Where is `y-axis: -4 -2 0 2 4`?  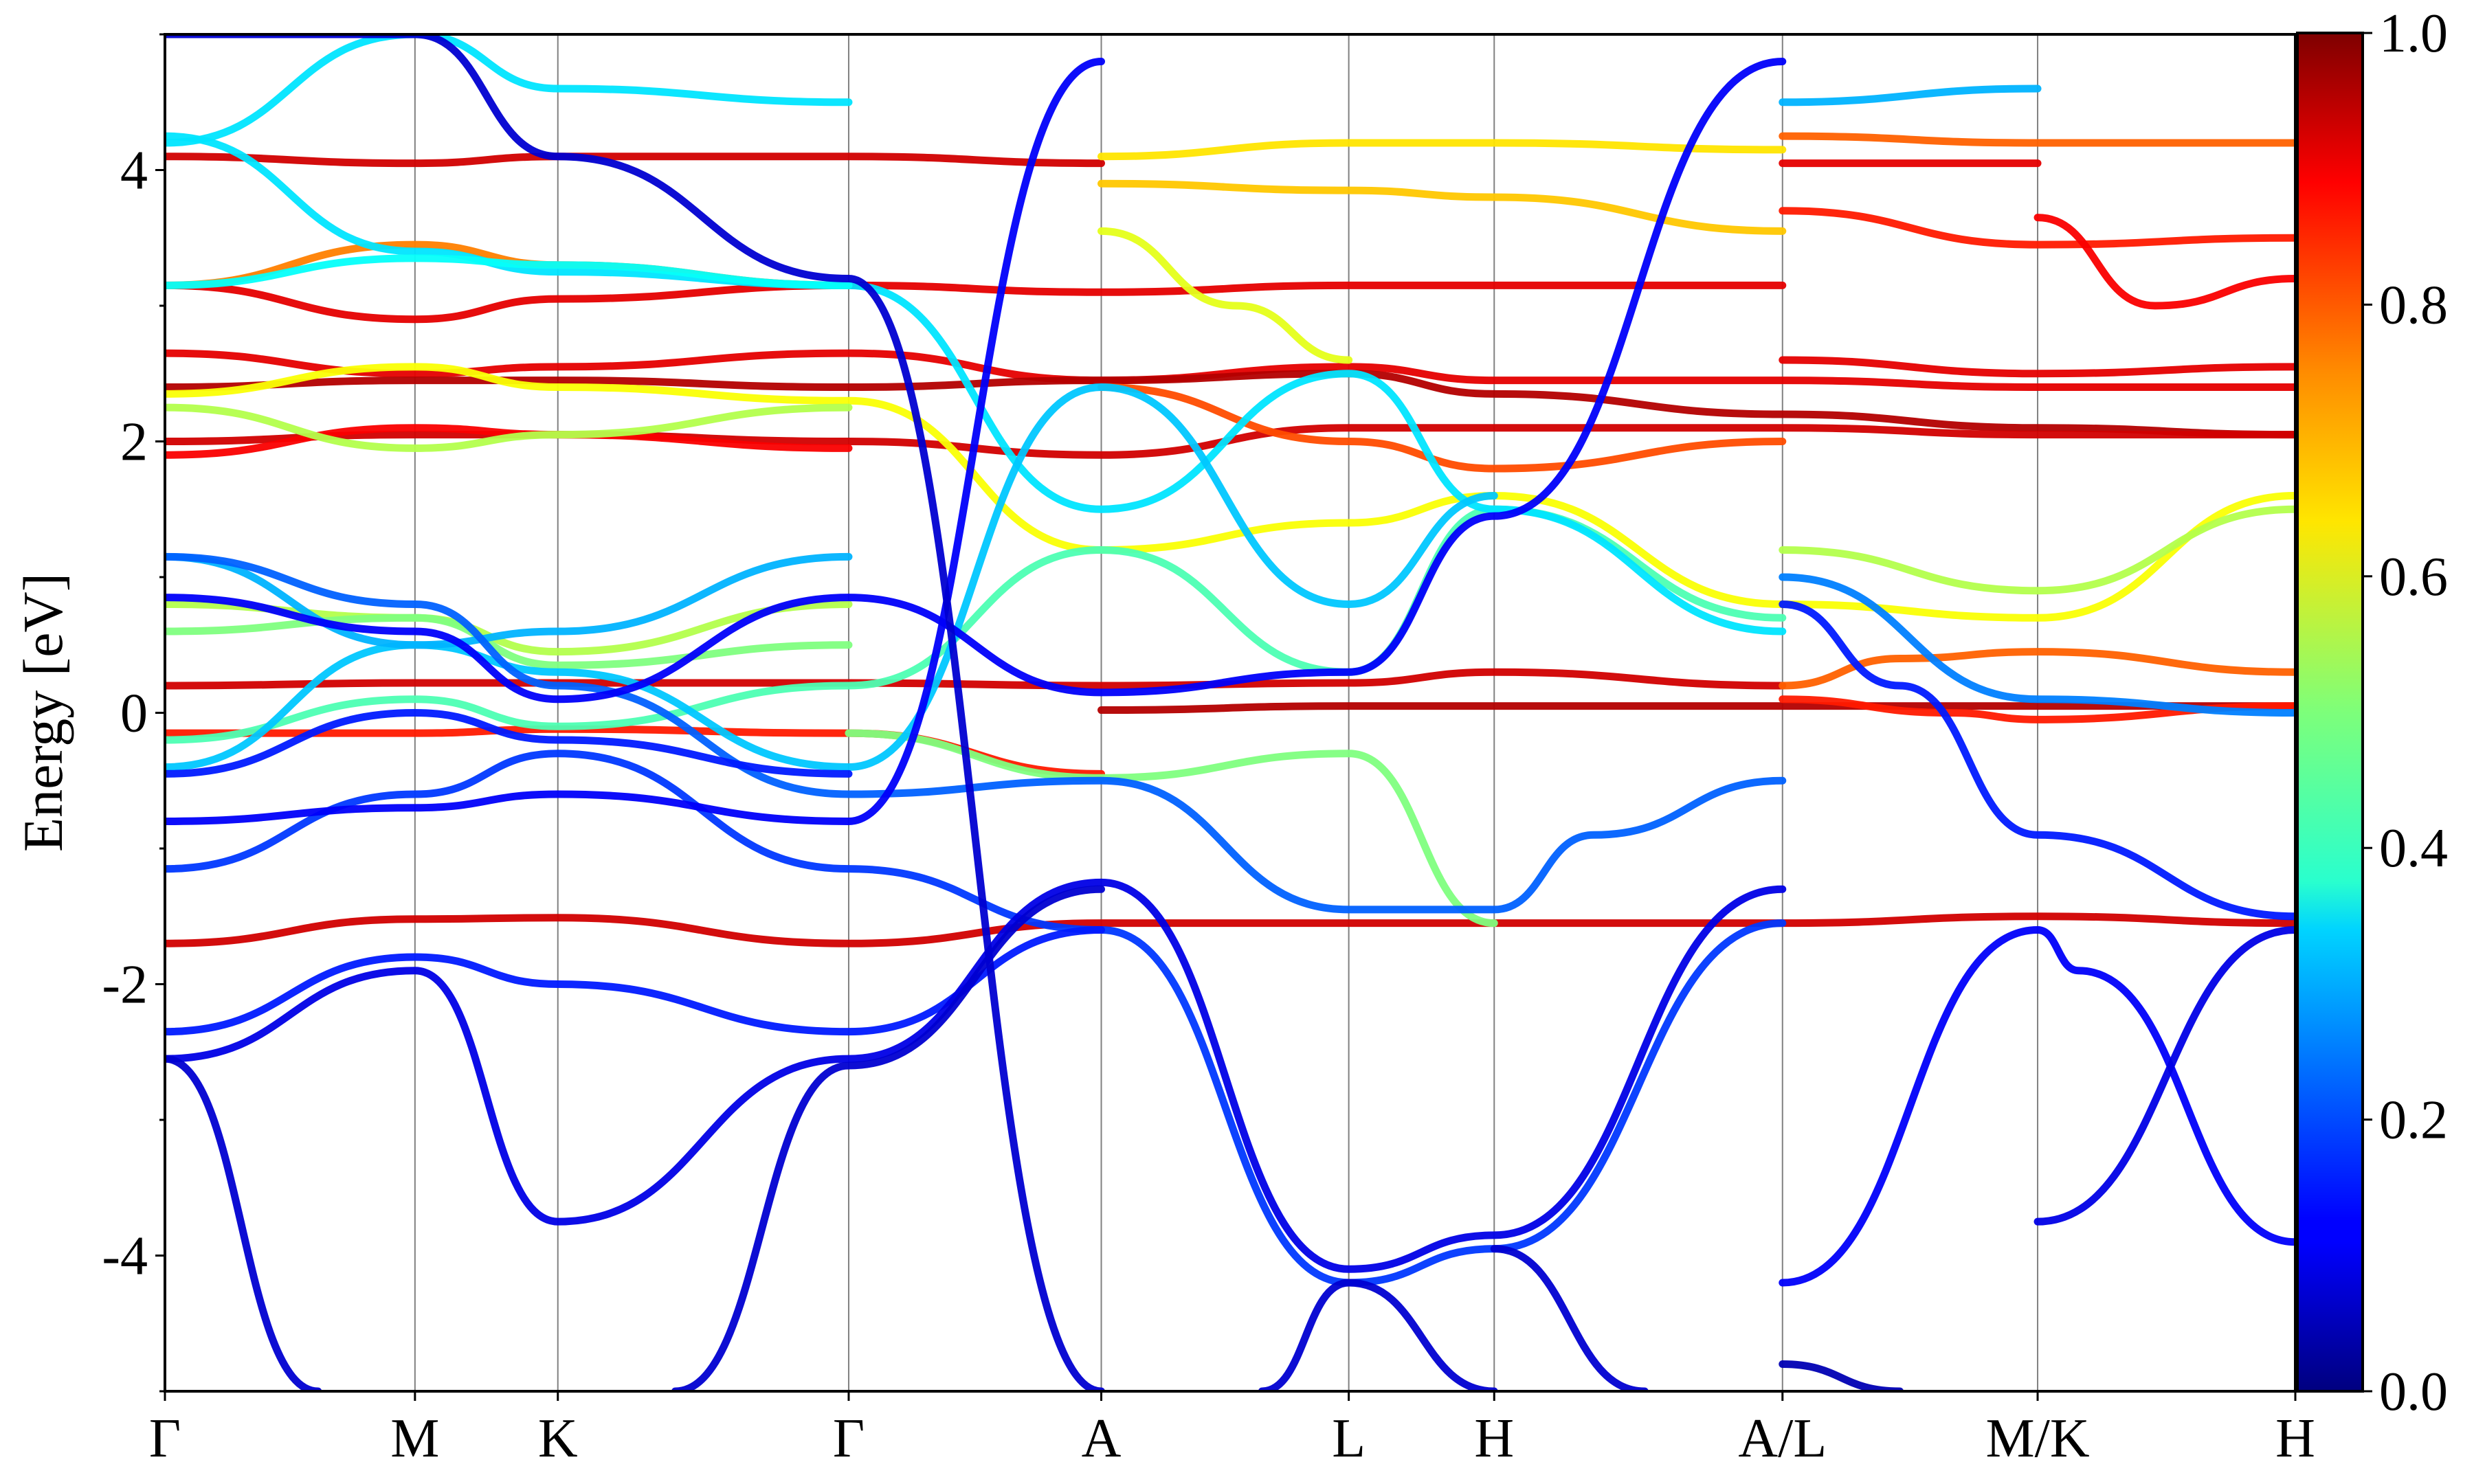 y-axis: -4 -2 0 2 4 is located at coordinates (133, 713).